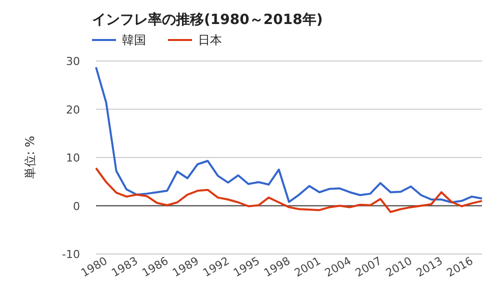 This screenshot has height=300, width=500. Describe the element at coordinates (73, 109) in the screenshot. I see `y-tick-label: 20` at that location.